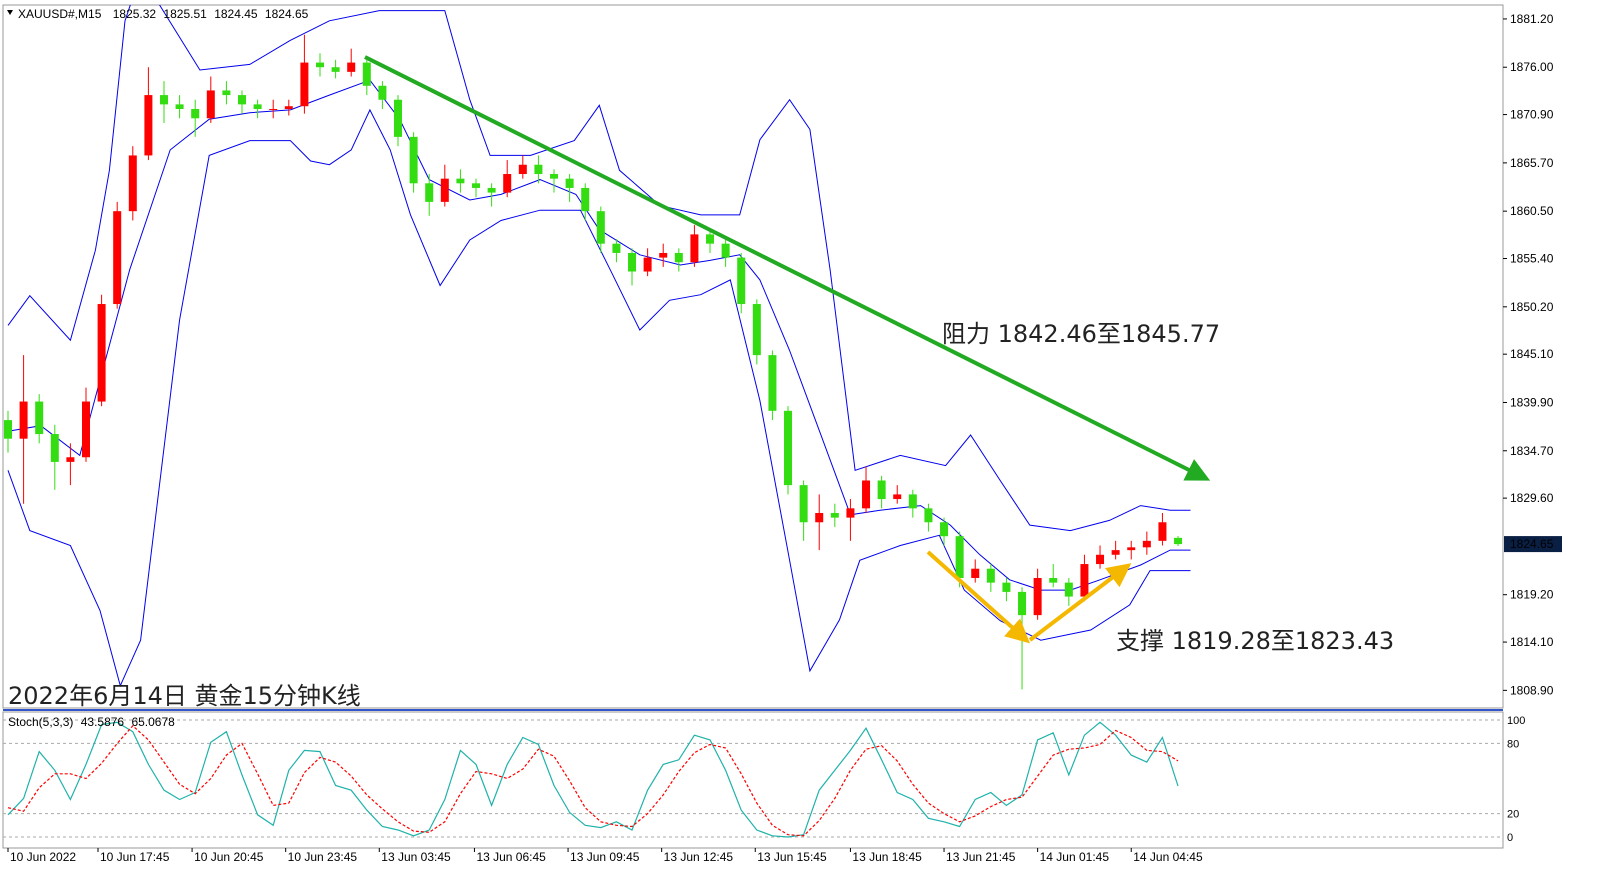 Image resolution: width=1602 pixels, height=888 pixels. Describe the element at coordinates (1532, 19) in the screenshot. I see `y-tick-label: 1881.20` at that location.